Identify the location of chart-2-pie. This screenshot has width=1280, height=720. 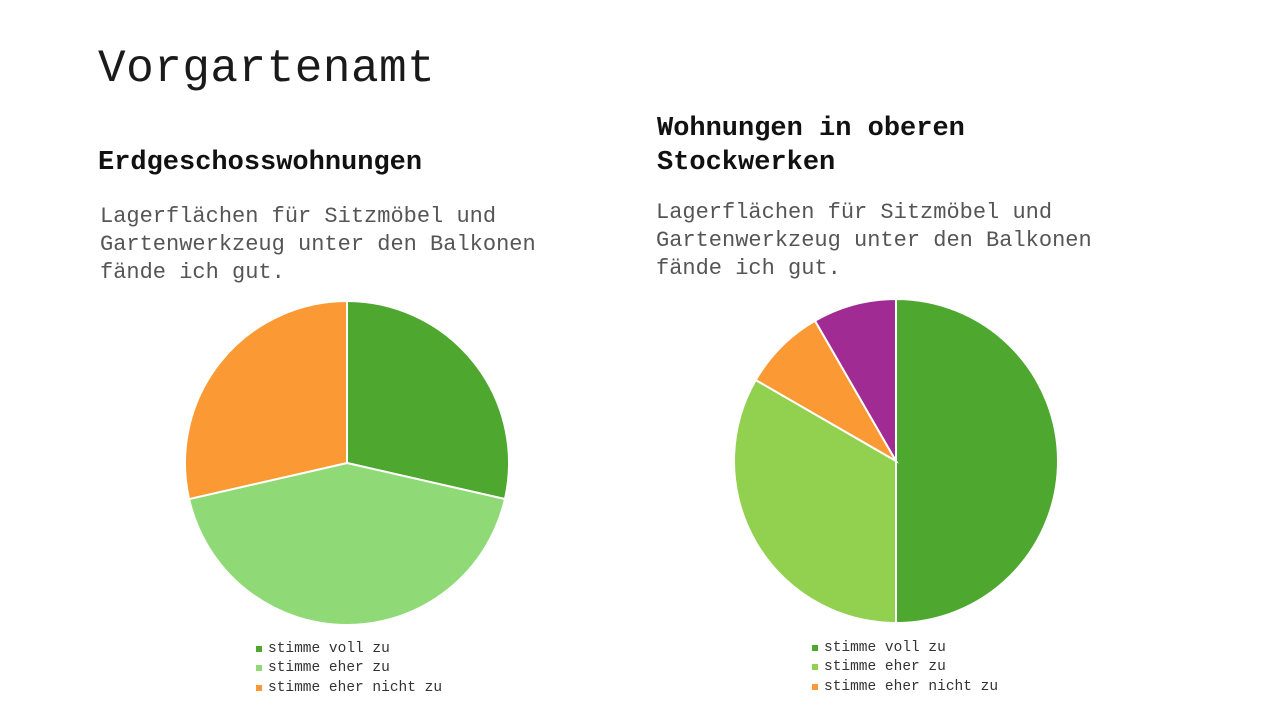
(896, 461).